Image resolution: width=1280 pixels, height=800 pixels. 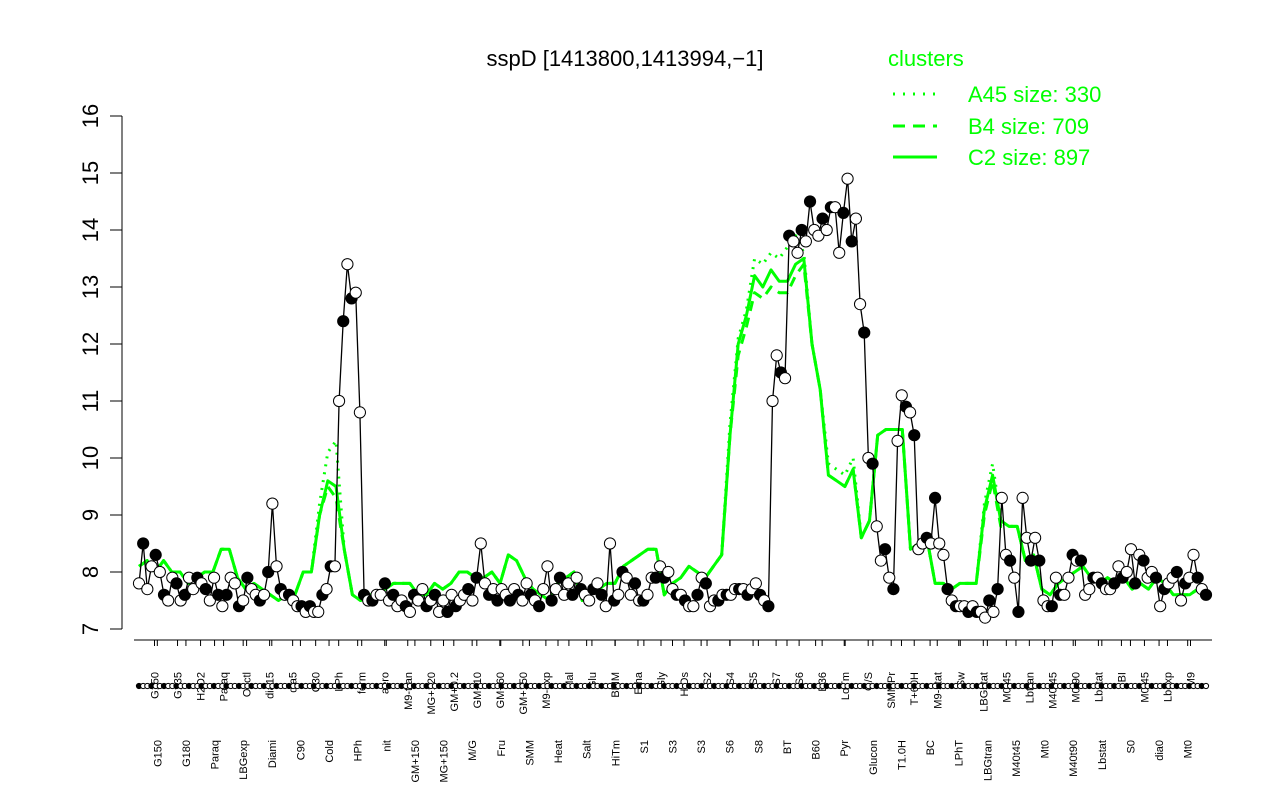 What do you see at coordinates (1160, 750) in the screenshot?
I see `x-tick-label: dia0` at bounding box center [1160, 750].